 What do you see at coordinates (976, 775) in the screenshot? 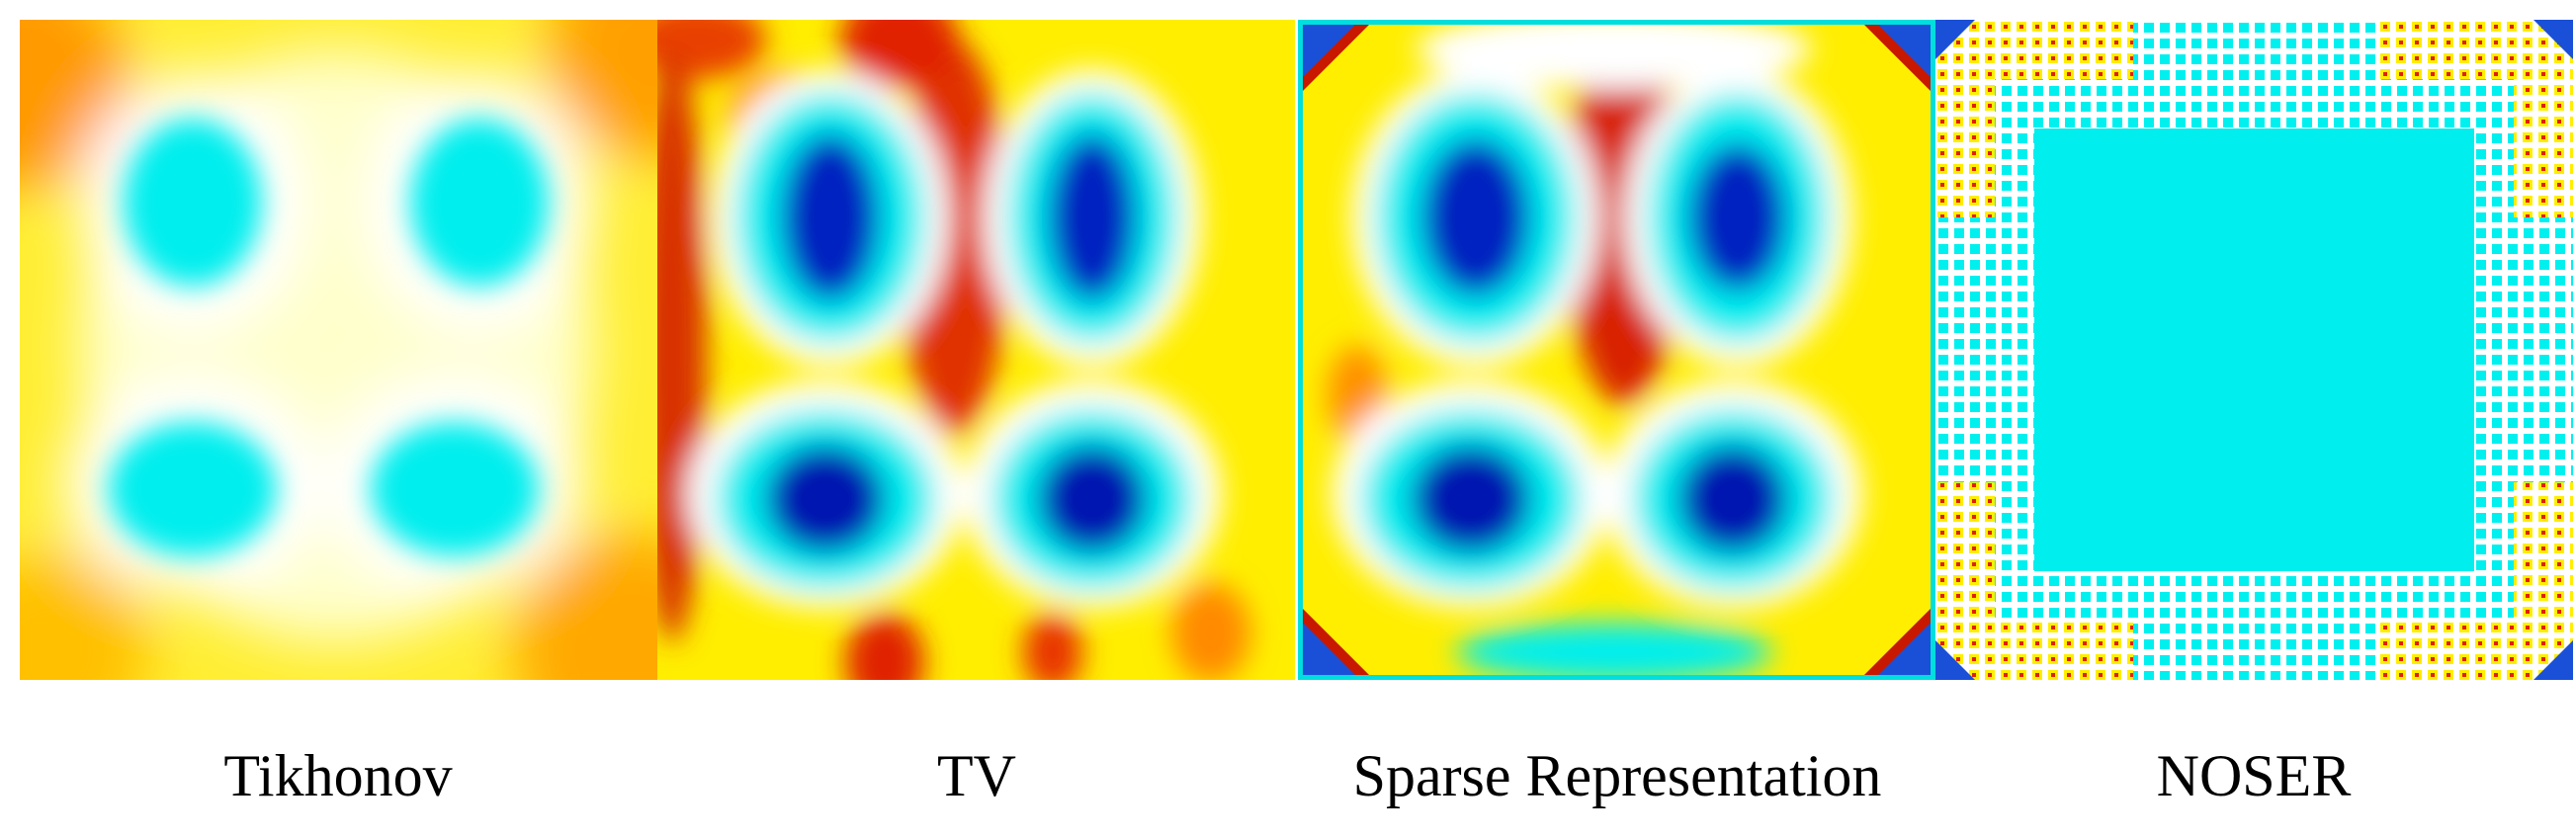
I see `panel-label: TV` at bounding box center [976, 775].